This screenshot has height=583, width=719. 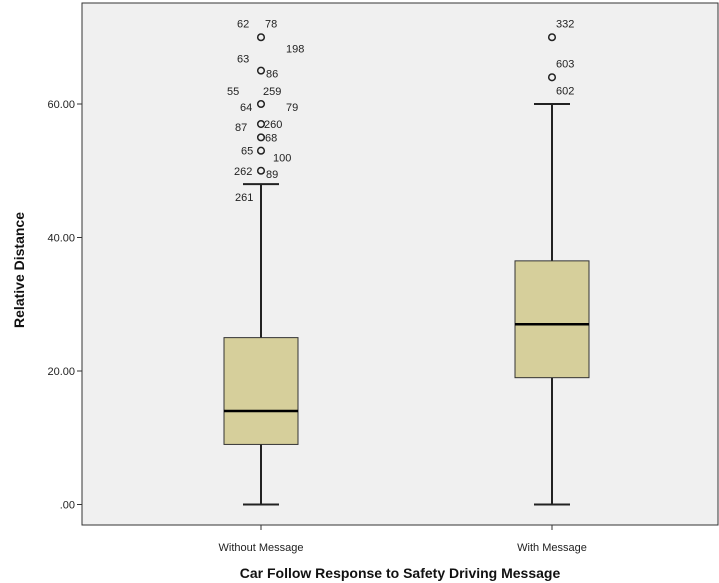 What do you see at coordinates (19, 270) in the screenshot?
I see `y-axis-title: Relative Distance` at bounding box center [19, 270].